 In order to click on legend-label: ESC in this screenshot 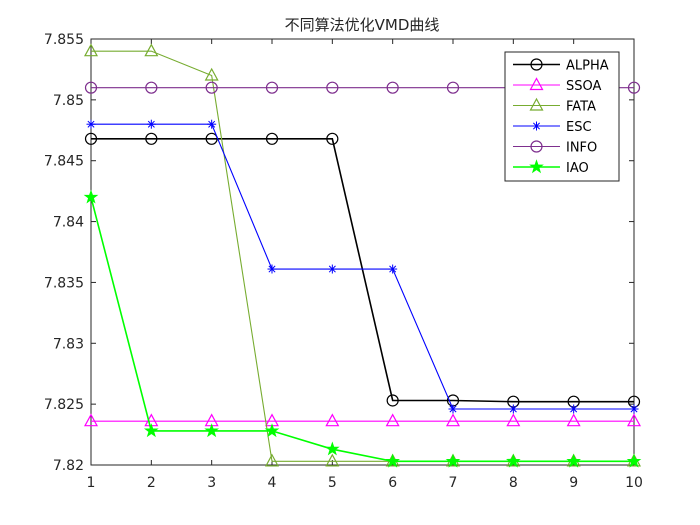, I will do `click(579, 127)`.